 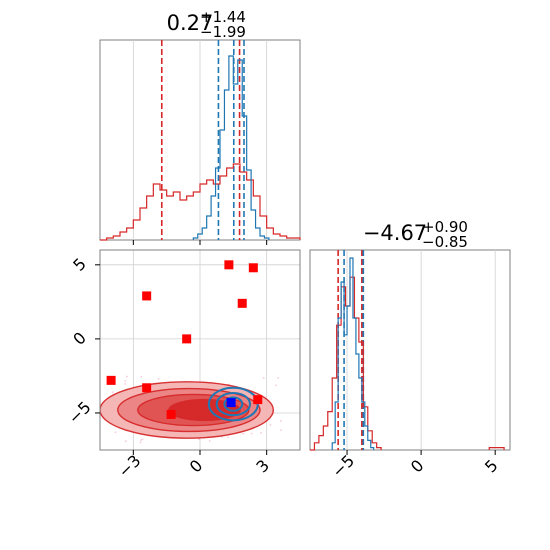 What do you see at coordinates (421, 350) in the screenshot?
I see `panel-bottom-right-grid` at bounding box center [421, 350].